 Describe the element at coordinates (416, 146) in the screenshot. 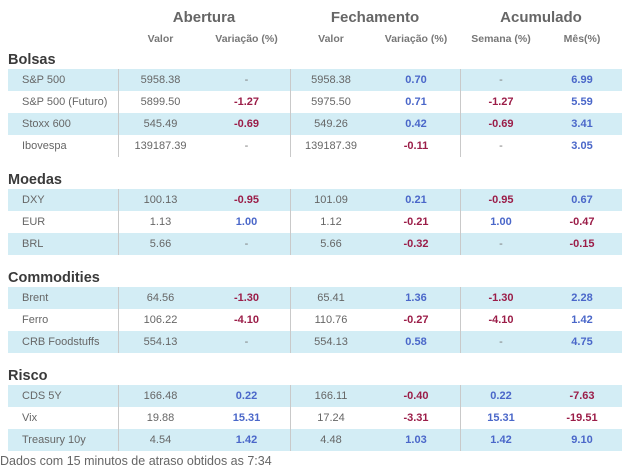

I see `cell-close-change: -0.11` at that location.